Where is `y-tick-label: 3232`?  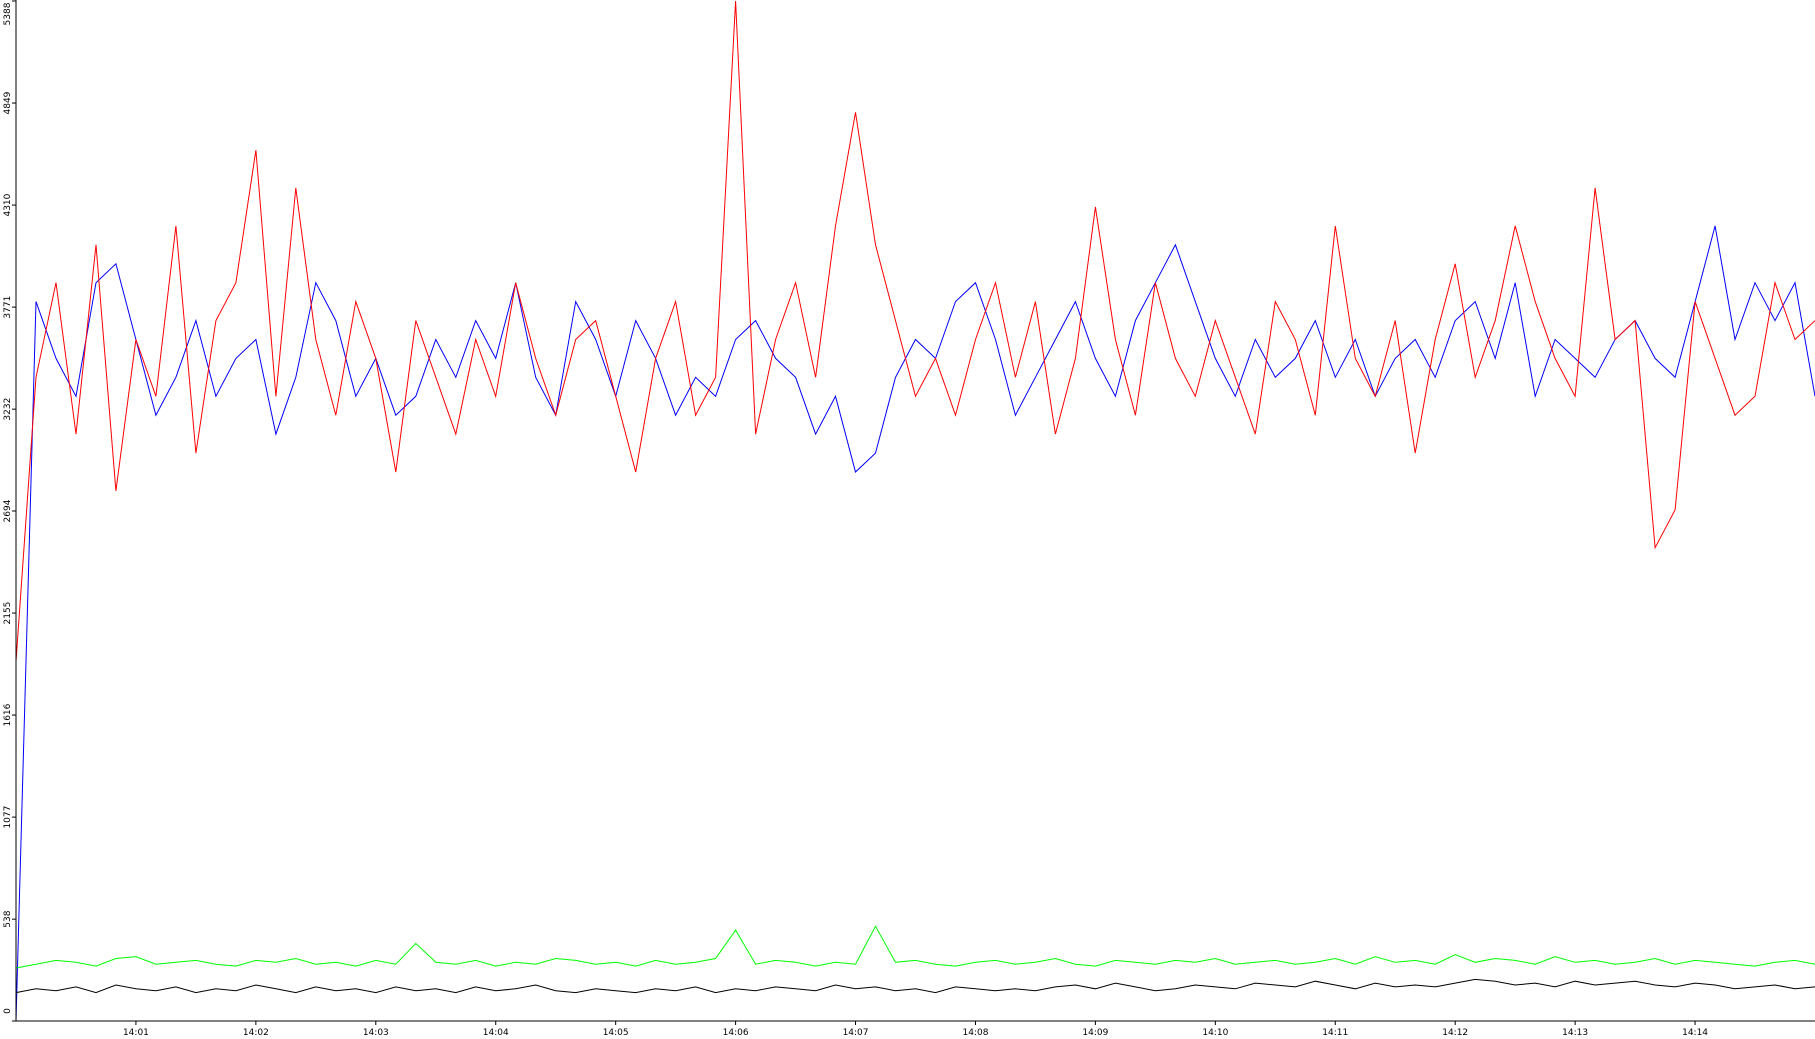
y-tick-label: 3232 is located at coordinates (8, 409).